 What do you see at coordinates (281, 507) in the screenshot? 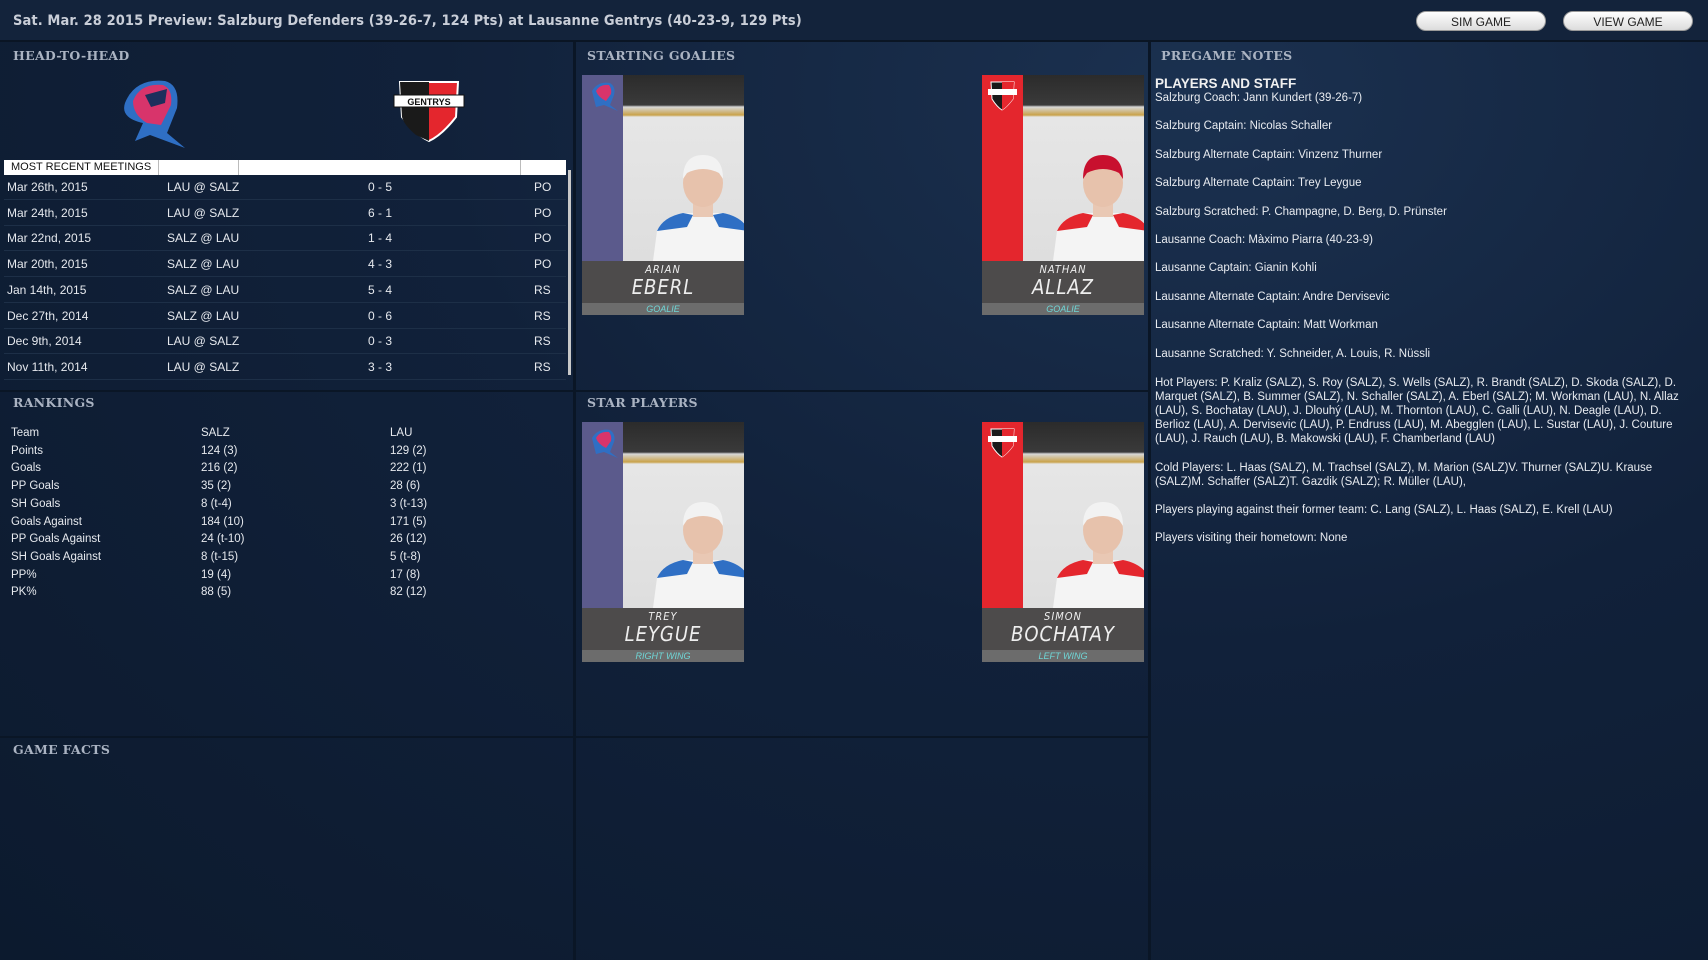
I see `ranking-row: SH Goals 8 (t-4) 3 (t-13)` at bounding box center [281, 507].